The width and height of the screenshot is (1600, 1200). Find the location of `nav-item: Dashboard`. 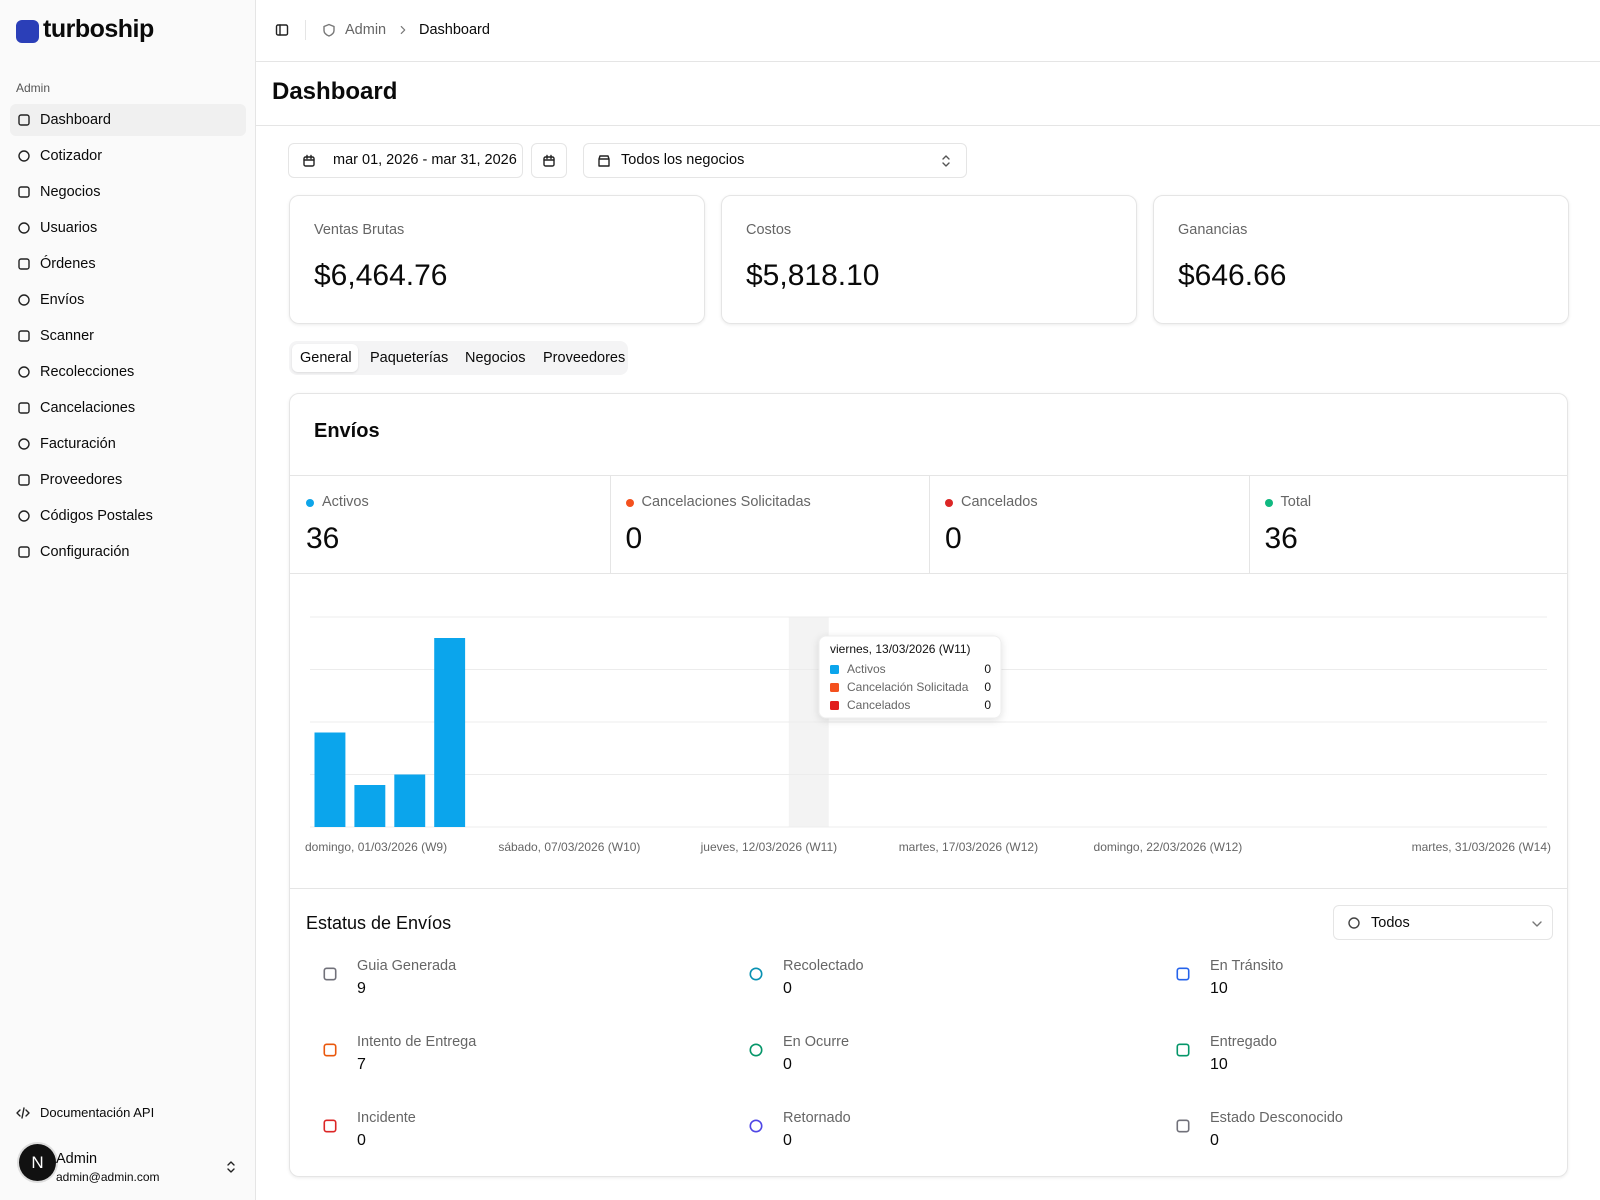

nav-item: Dashboard is located at coordinates (128, 120).